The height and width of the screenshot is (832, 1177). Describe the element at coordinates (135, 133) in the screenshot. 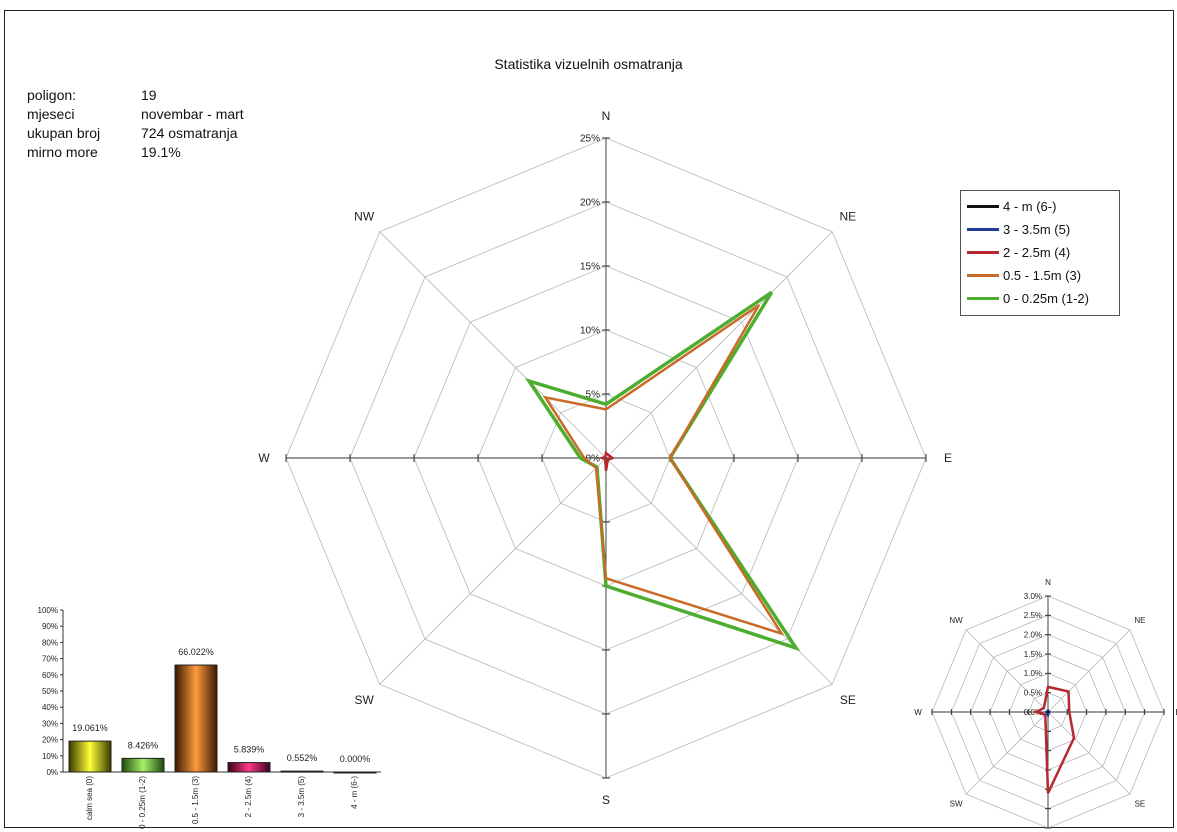

I see `info-row: ukupan broj 724 osmatranja` at that location.